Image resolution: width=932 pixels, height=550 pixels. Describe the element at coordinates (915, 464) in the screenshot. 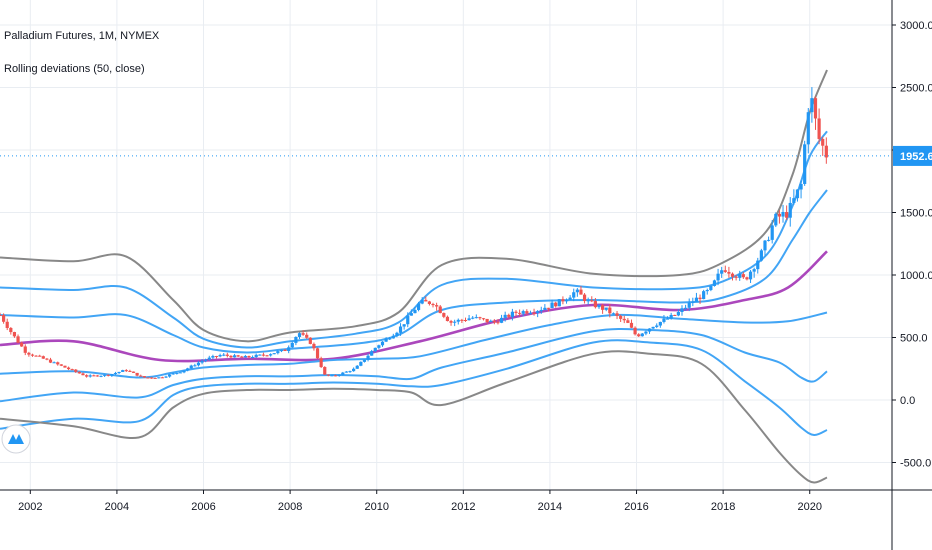

I see `y-tick-label: -500.0` at that location.